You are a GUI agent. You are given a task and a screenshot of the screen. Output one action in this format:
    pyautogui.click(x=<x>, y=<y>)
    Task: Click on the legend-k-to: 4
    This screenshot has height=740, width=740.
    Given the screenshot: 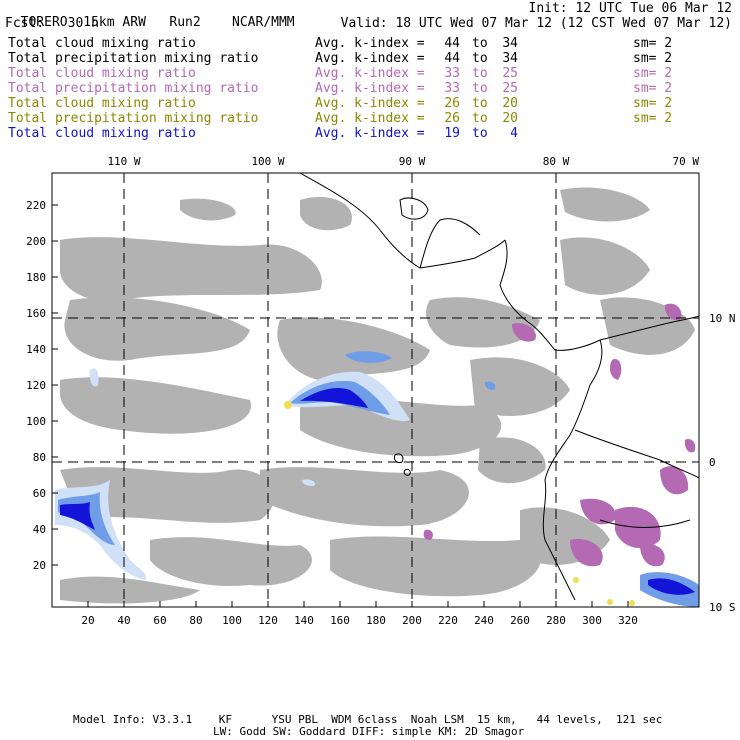 What is the action you would take?
    pyautogui.click(x=514, y=133)
    